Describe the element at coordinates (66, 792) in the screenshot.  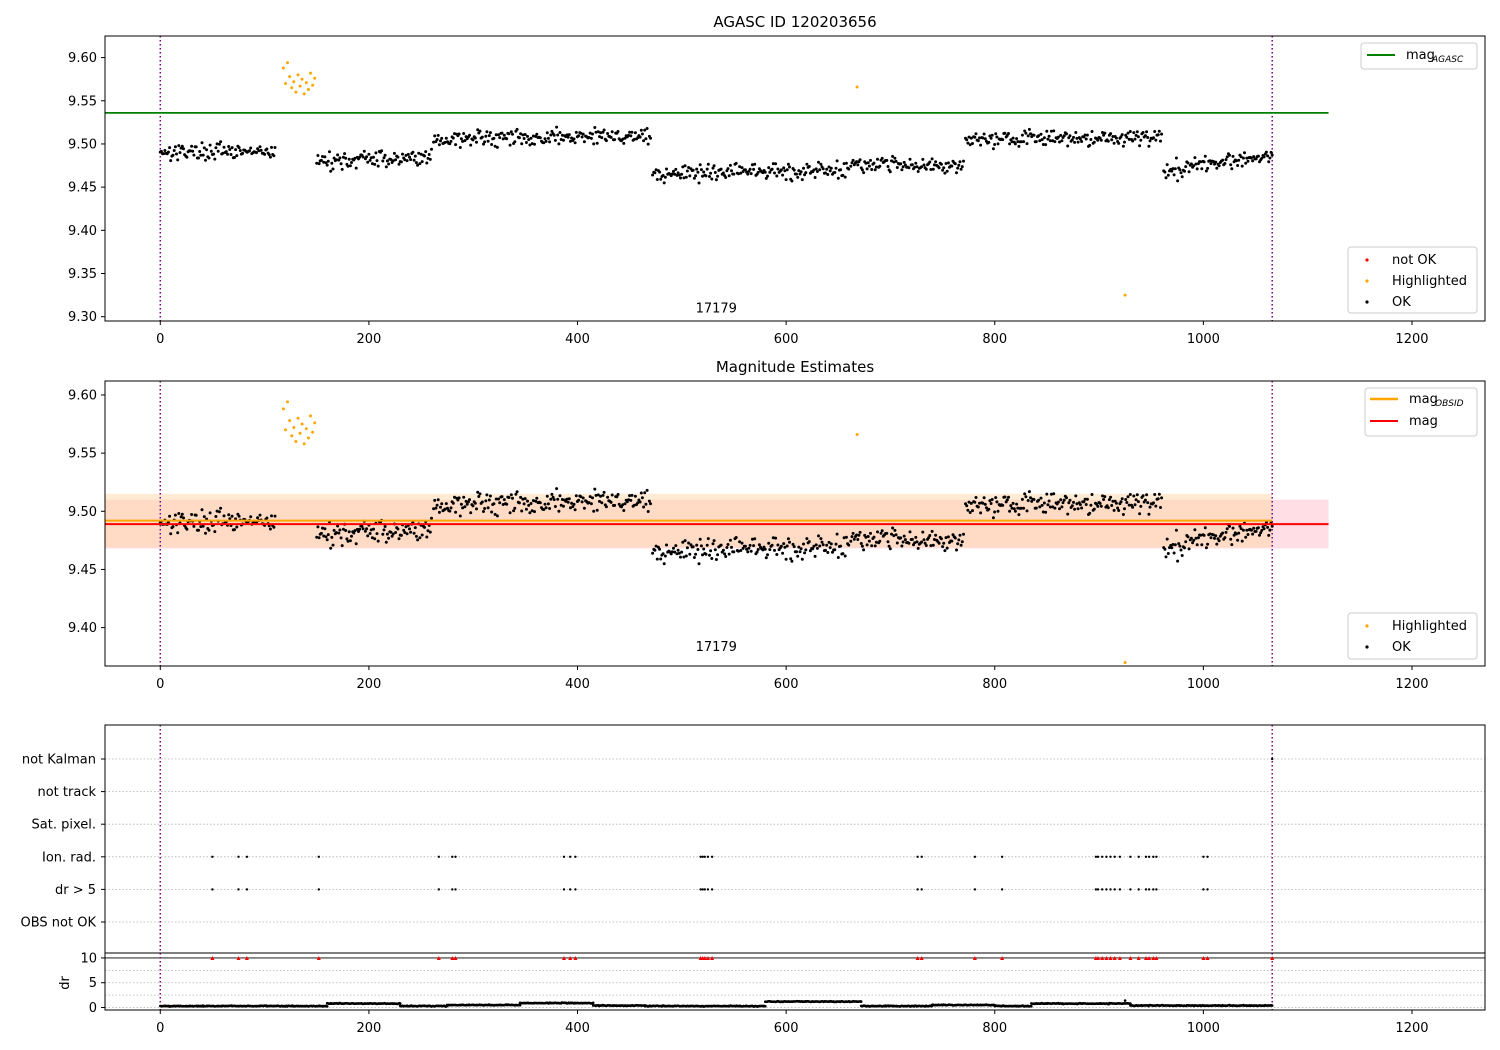
I see `flag-row-label: not track` at that location.